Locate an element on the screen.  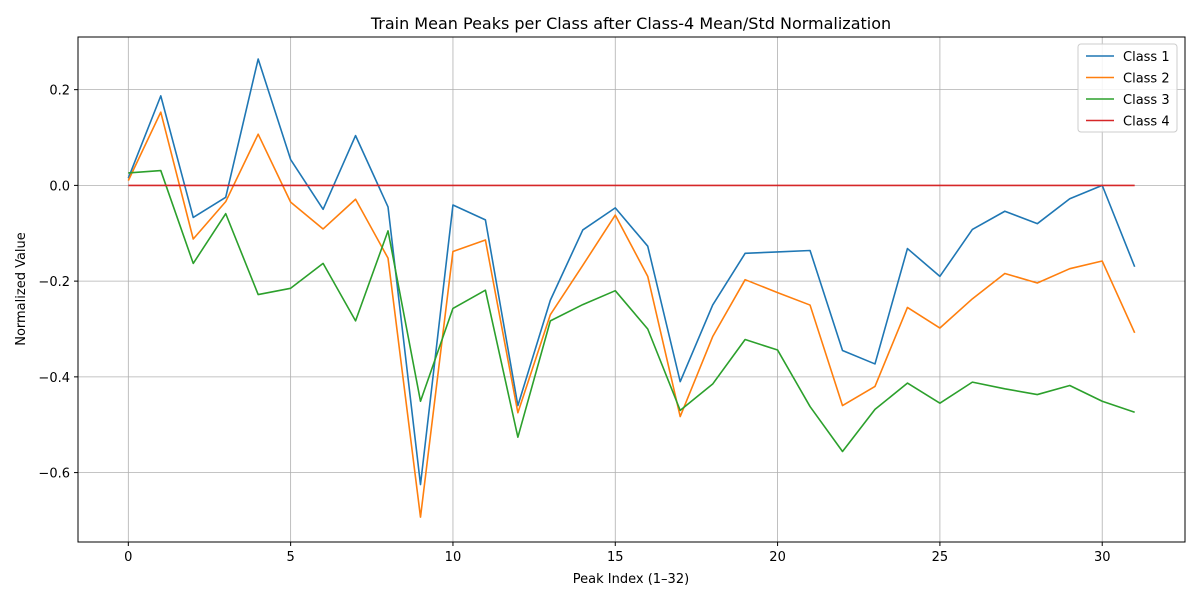
x-tick-label: 5 is located at coordinates (290, 557).